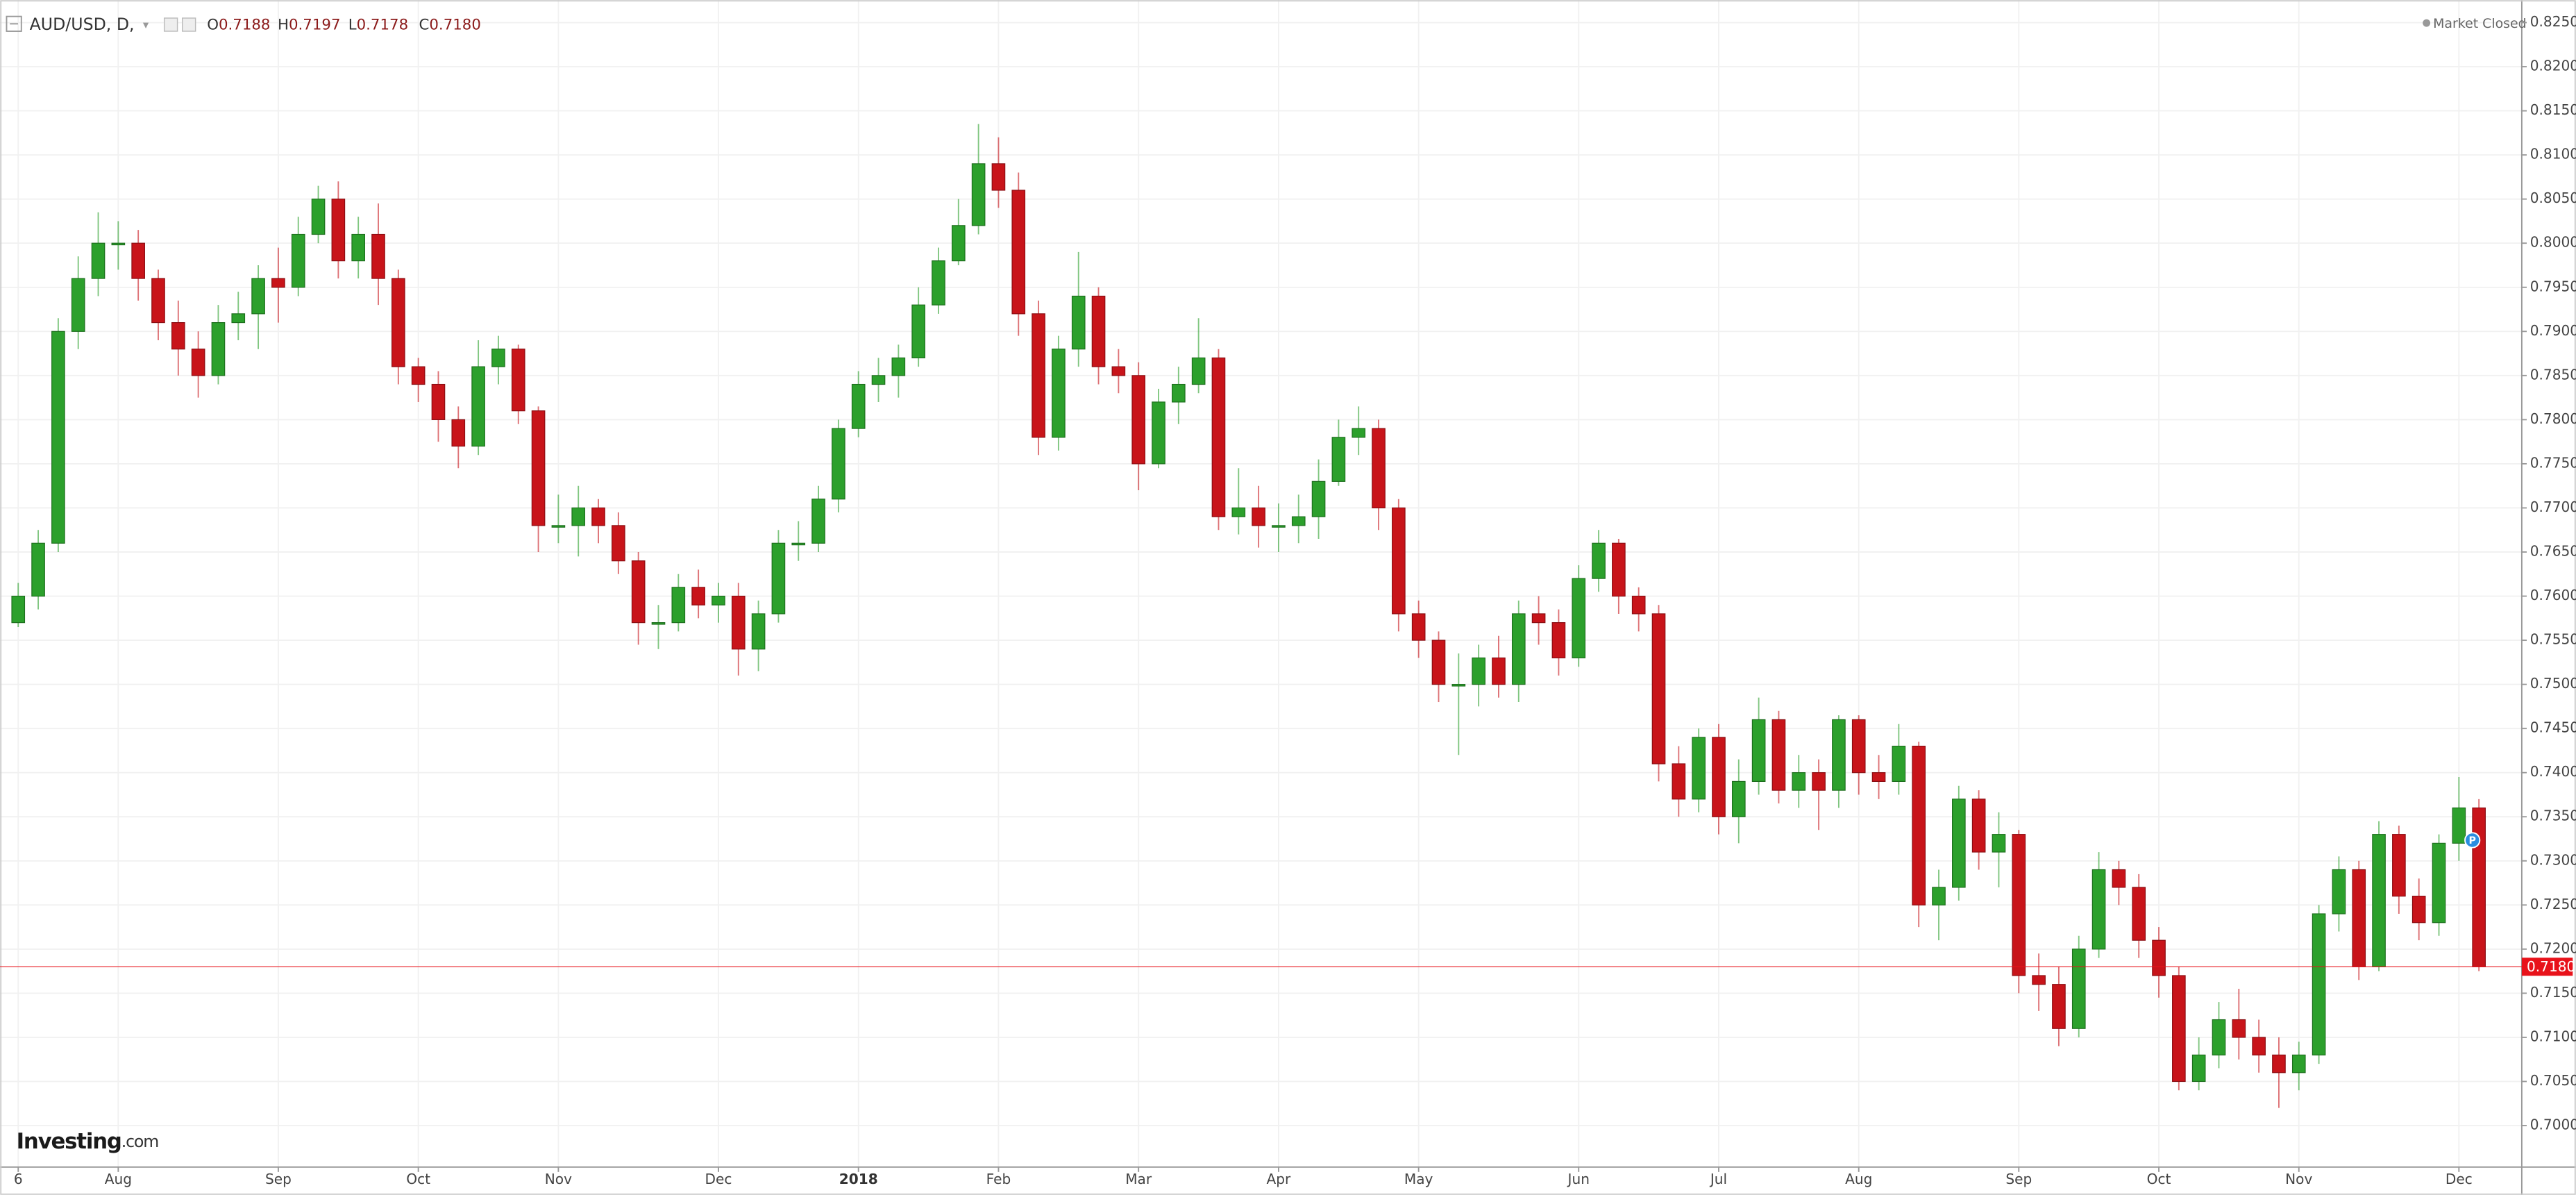  I want to click on x-tick-label: Aug, so click(118, 1179).